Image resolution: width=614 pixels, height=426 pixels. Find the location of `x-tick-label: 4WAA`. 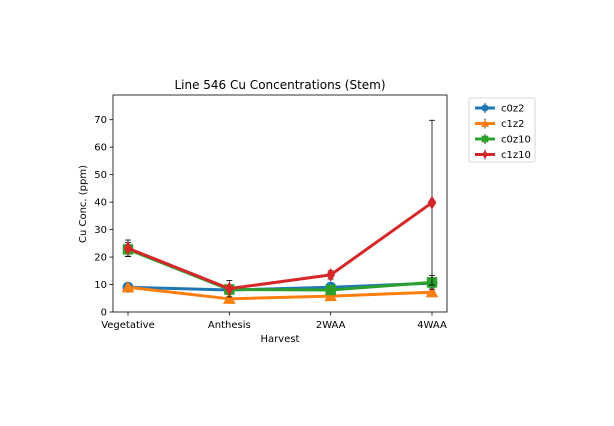

x-tick-label: 4WAA is located at coordinates (432, 325).